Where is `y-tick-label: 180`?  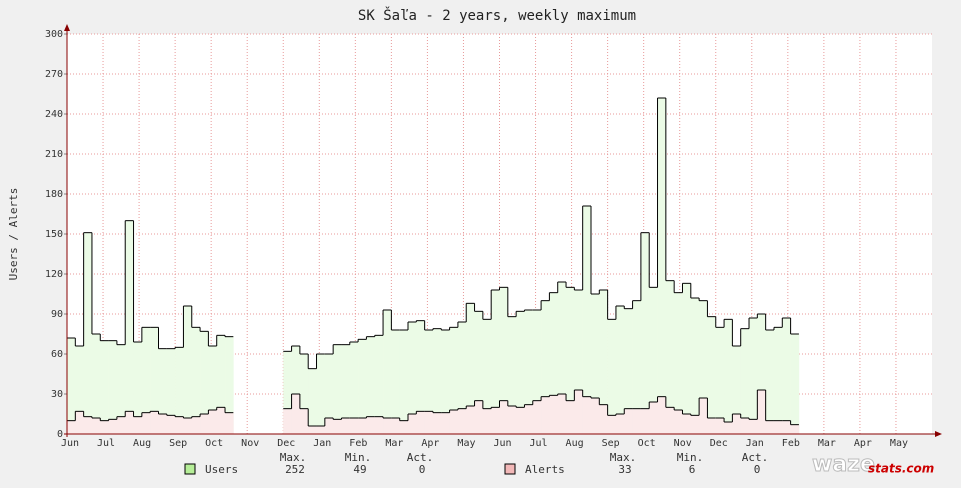
y-tick-label: 180 is located at coordinates (54, 194).